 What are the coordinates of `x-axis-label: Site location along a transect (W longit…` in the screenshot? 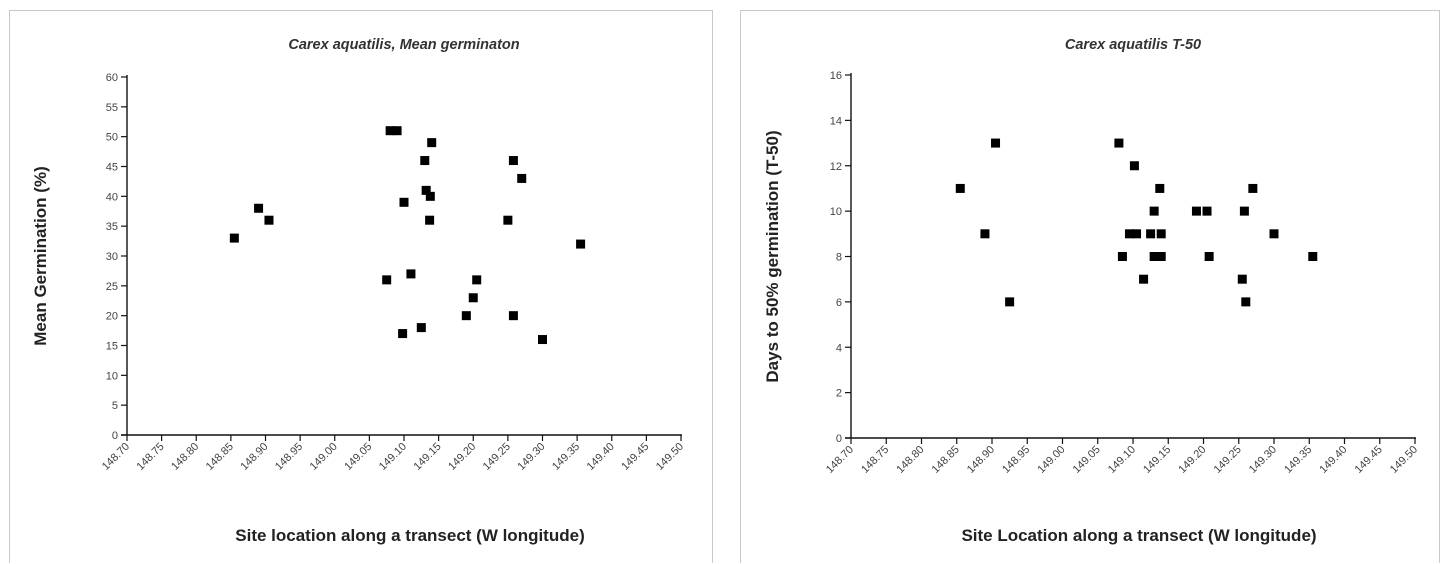 It's located at (409, 535).